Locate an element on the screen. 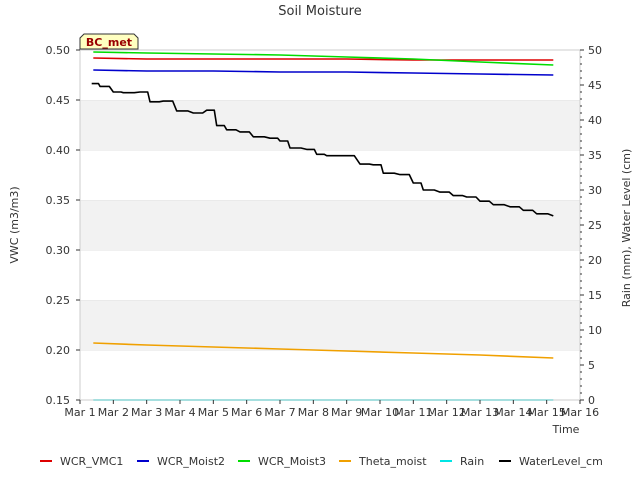  legend-item: Rain is located at coordinates (462, 461).